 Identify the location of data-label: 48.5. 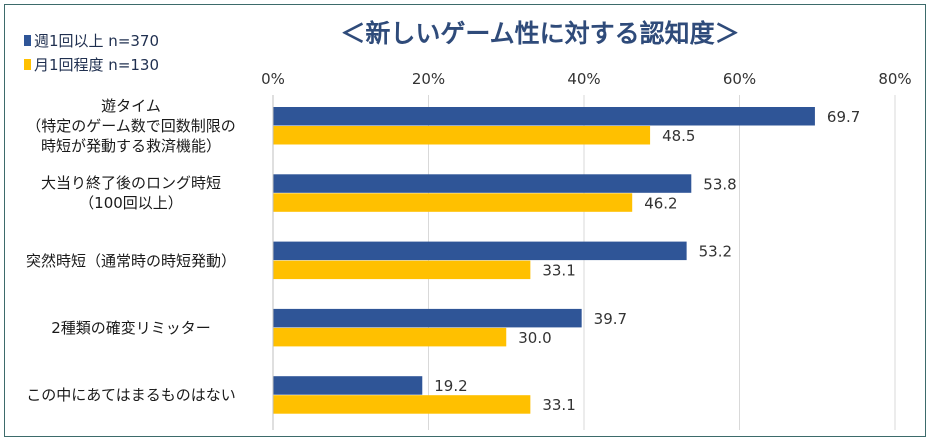
(678, 136).